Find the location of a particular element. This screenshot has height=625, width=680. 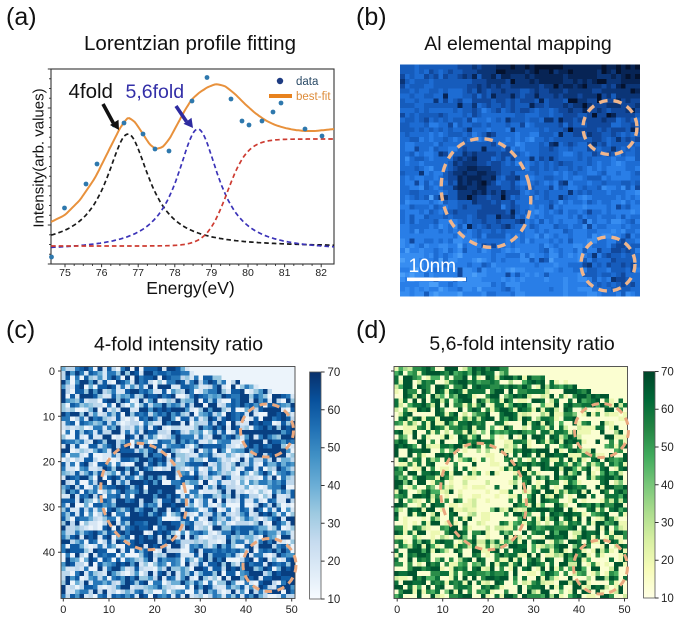

svg-text: Lorentzian profile fitting is located at coordinates (190, 43).